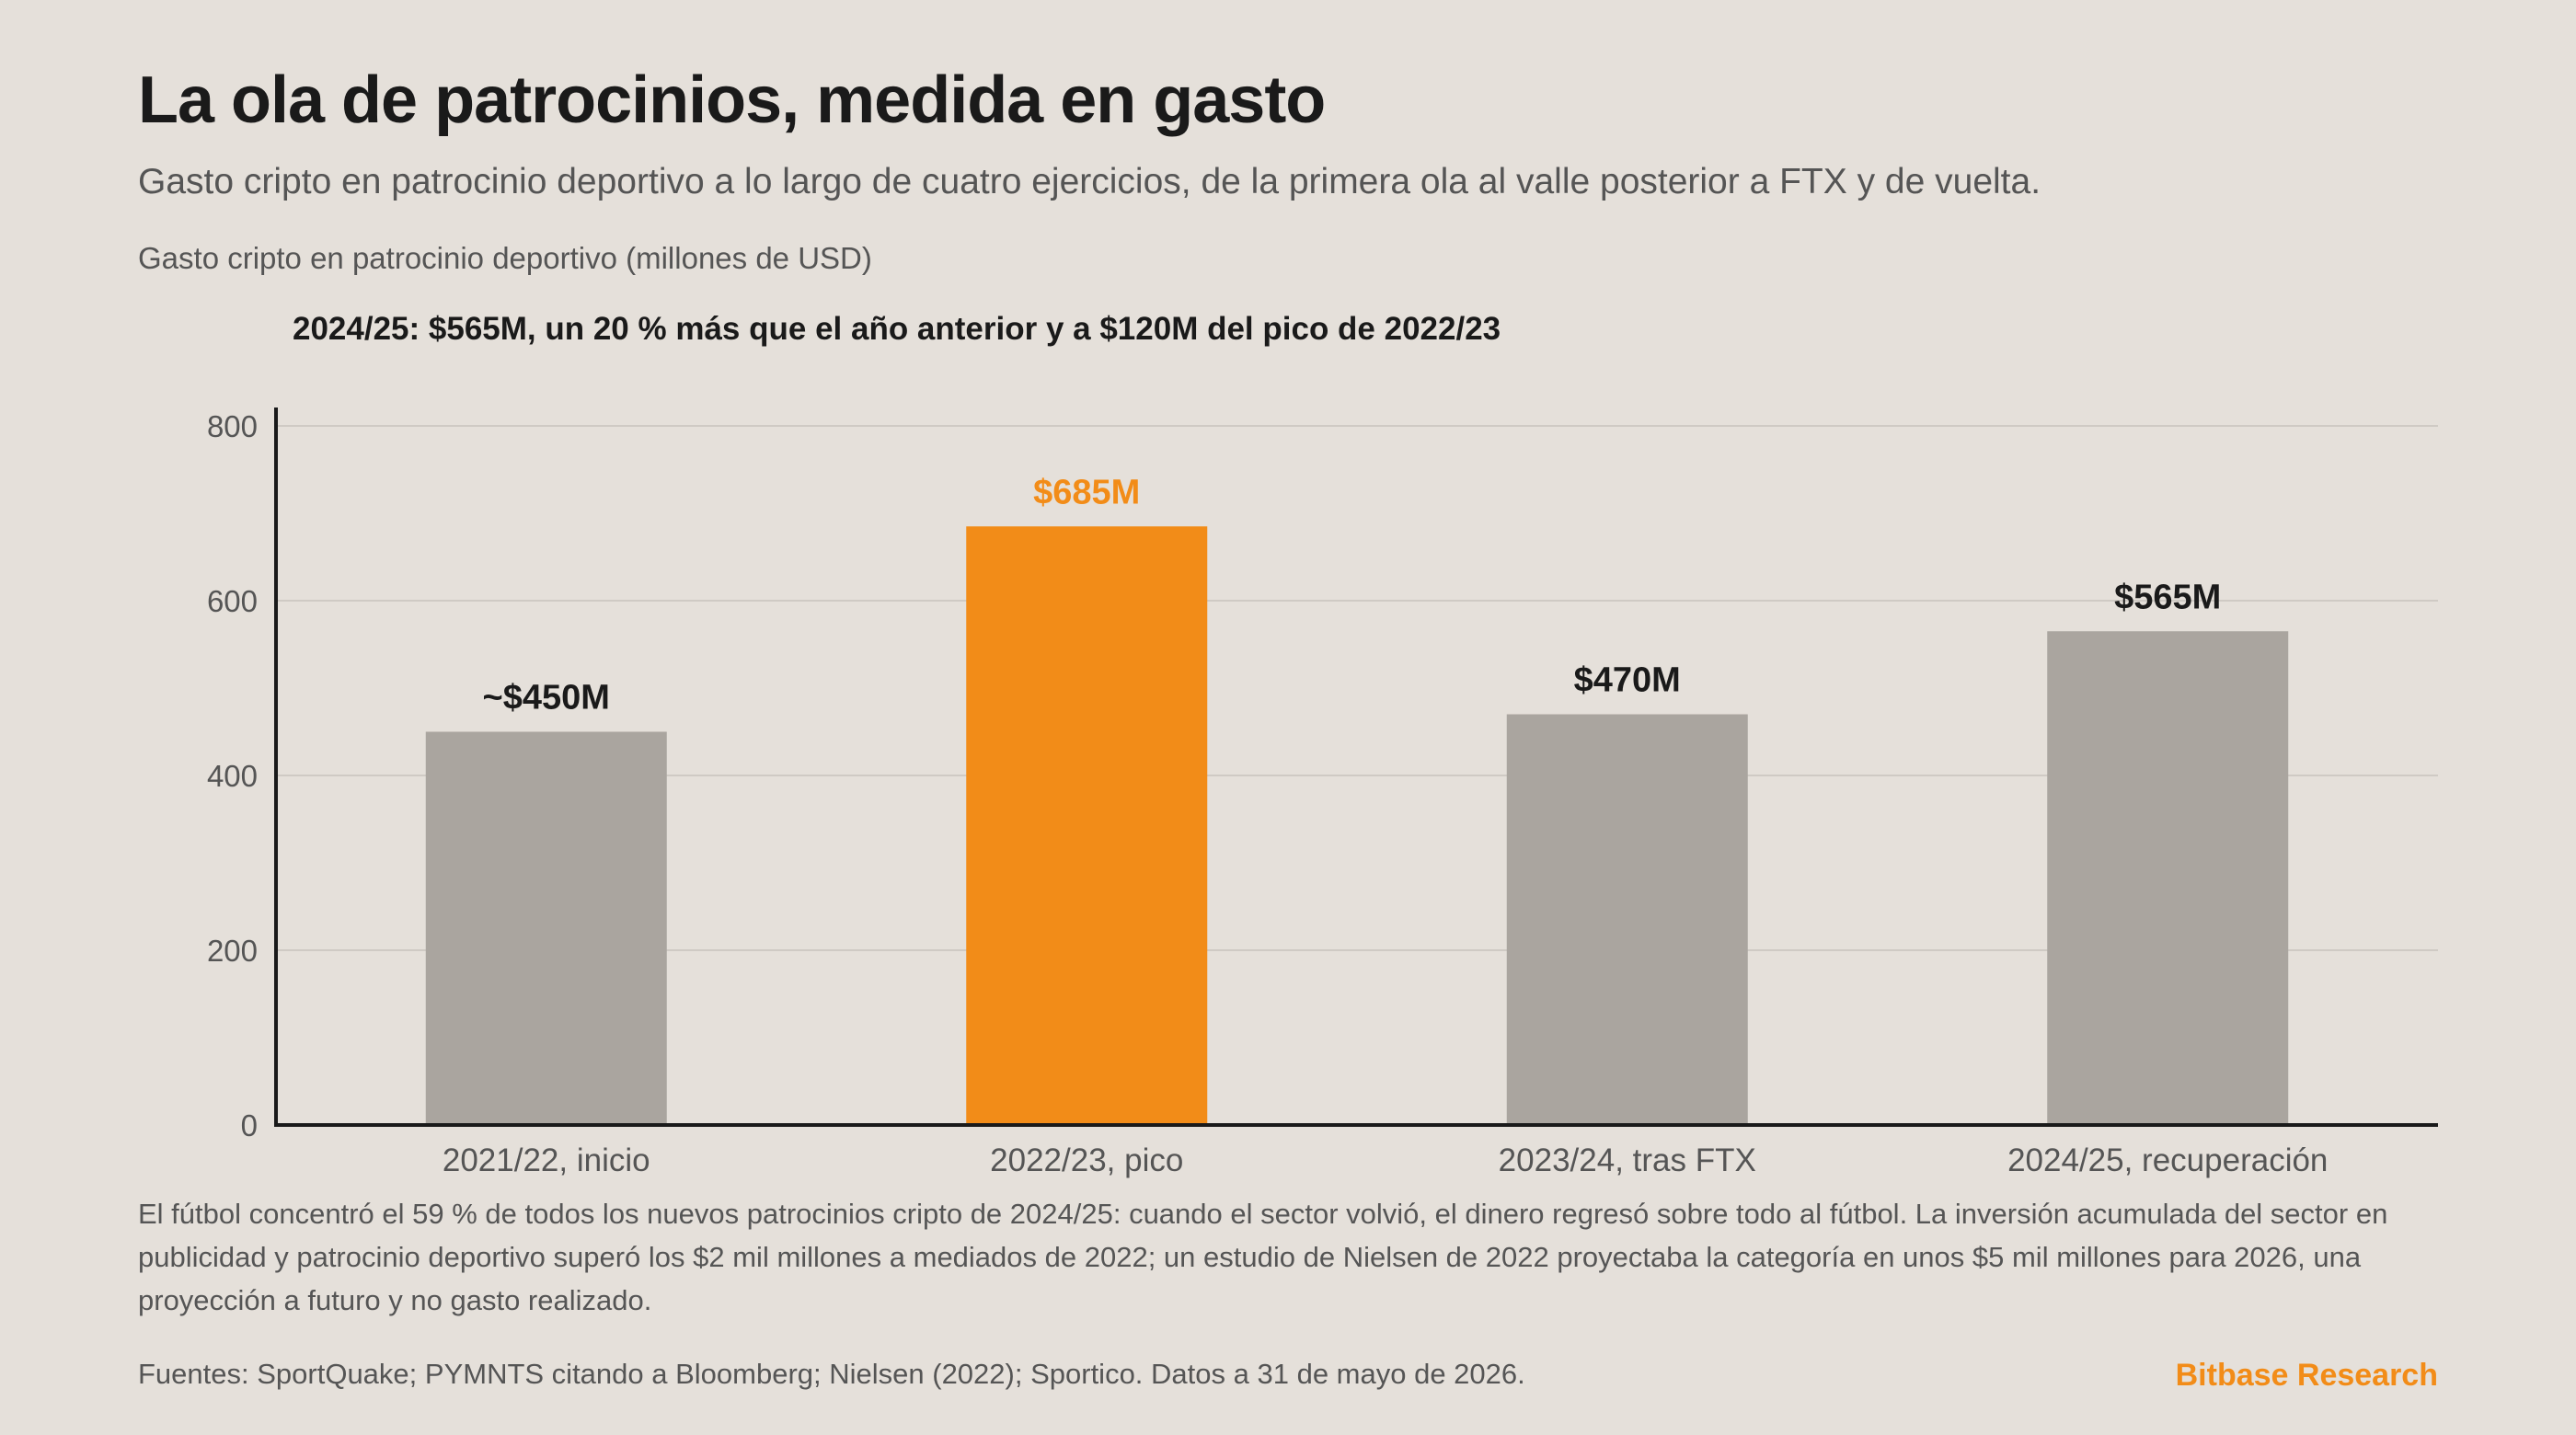  What do you see at coordinates (546, 698) in the screenshot?
I see `data-label: ~$450M` at bounding box center [546, 698].